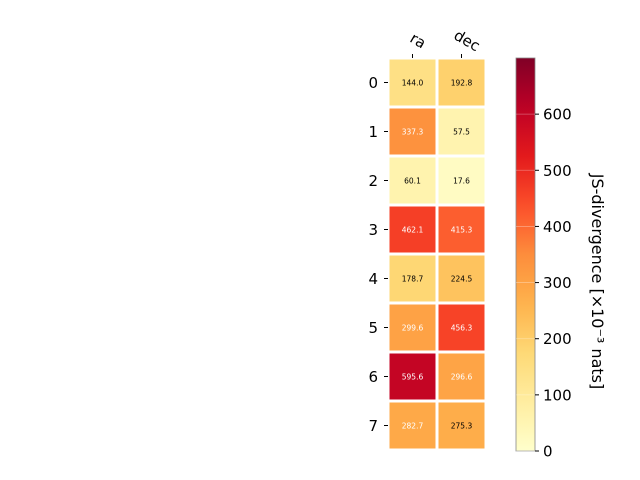  I want to click on colorbar-tick-label: 400, so click(557, 227).